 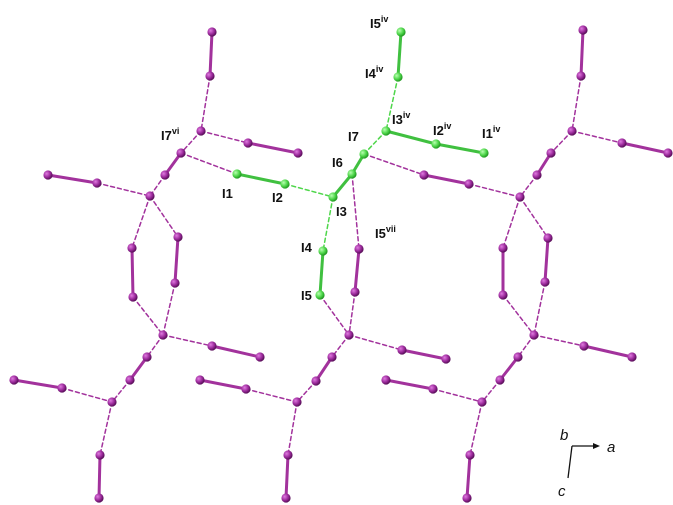 What do you see at coordinates (570, 462) in the screenshot?
I see `c-axis-line` at bounding box center [570, 462].